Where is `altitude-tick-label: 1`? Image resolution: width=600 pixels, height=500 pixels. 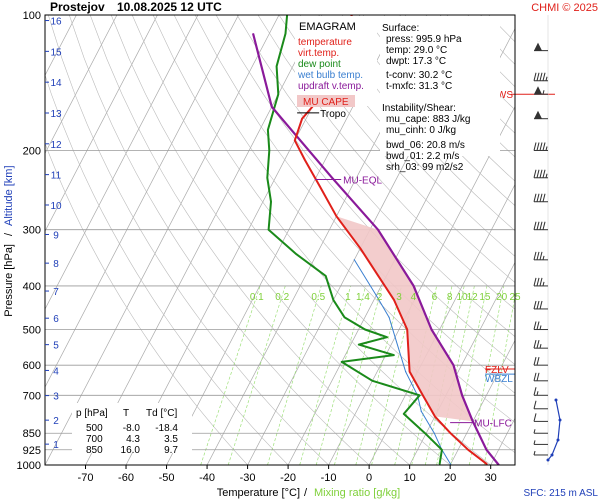
altitude-tick-label: 1 is located at coordinates (56, 445).